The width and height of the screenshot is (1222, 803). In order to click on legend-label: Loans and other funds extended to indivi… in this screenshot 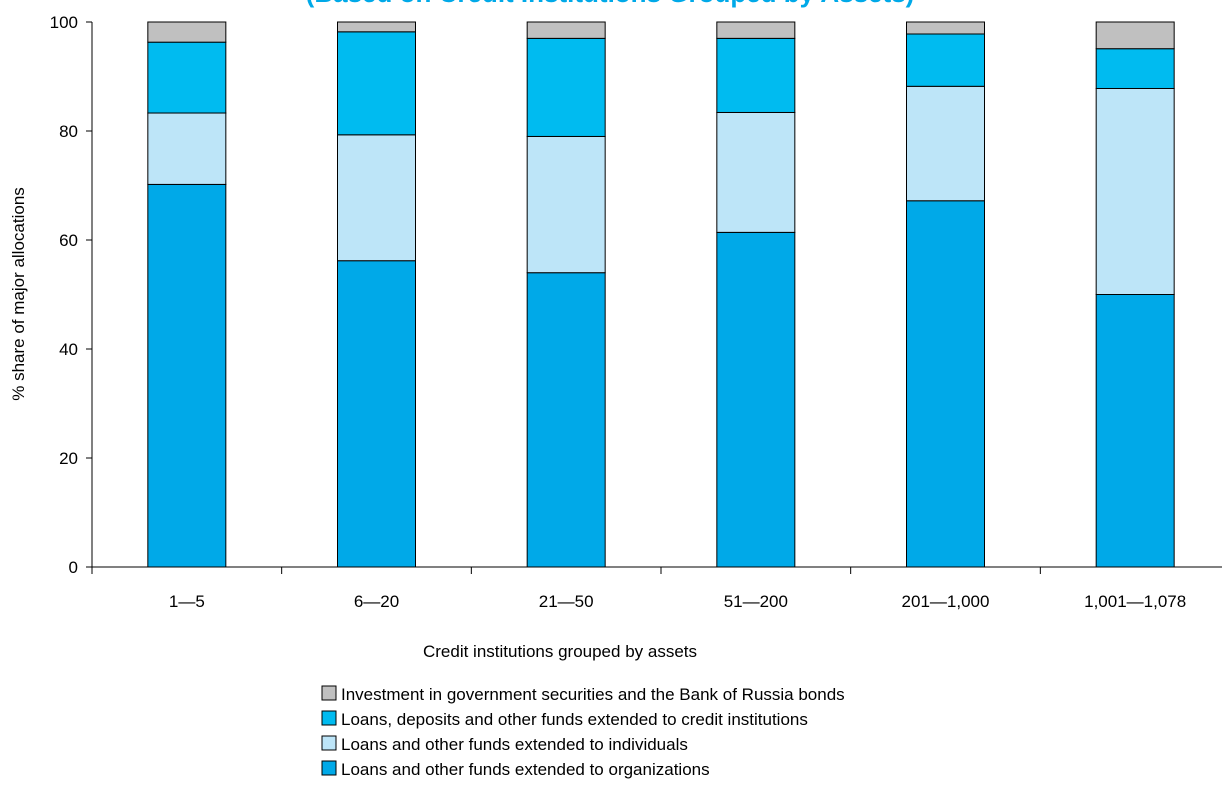, I will do `click(514, 744)`.